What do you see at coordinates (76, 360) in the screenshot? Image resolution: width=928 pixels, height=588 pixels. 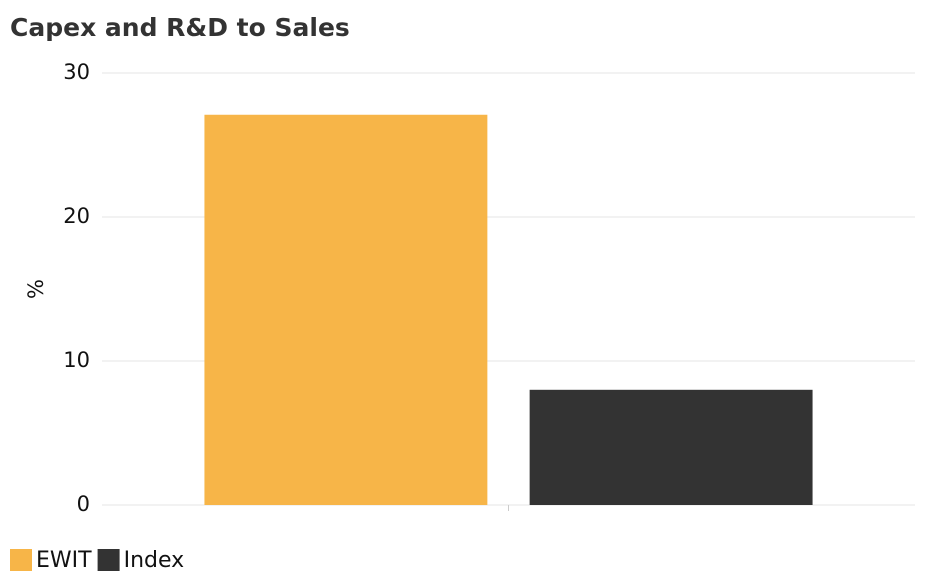 I see `y-tick-label: 10` at bounding box center [76, 360].